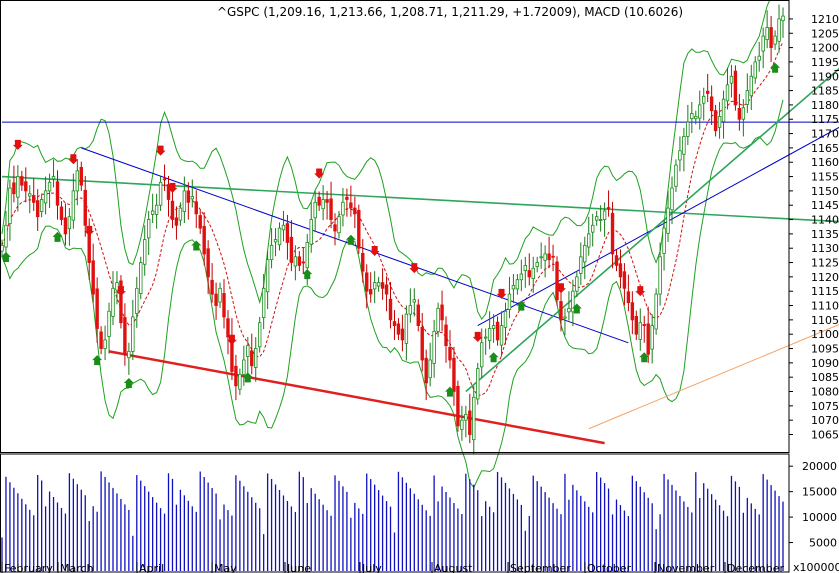  What do you see at coordinates (420, 199) in the screenshot?
I see `trend-line` at bounding box center [420, 199].